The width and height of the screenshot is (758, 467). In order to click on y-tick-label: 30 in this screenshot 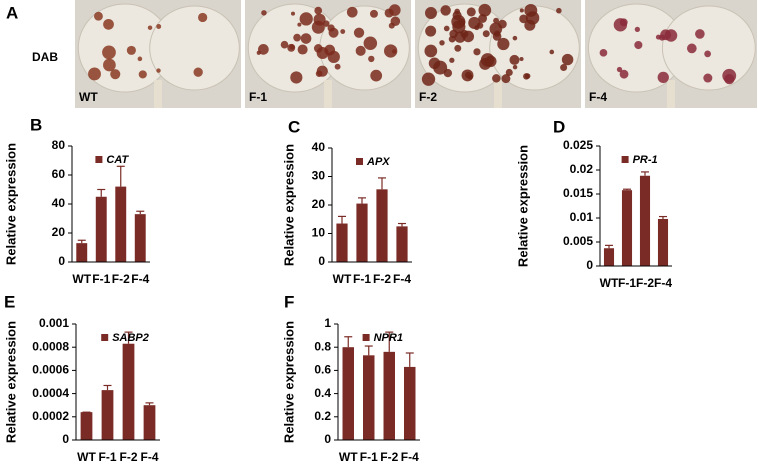, I will do `click(319, 176)`.